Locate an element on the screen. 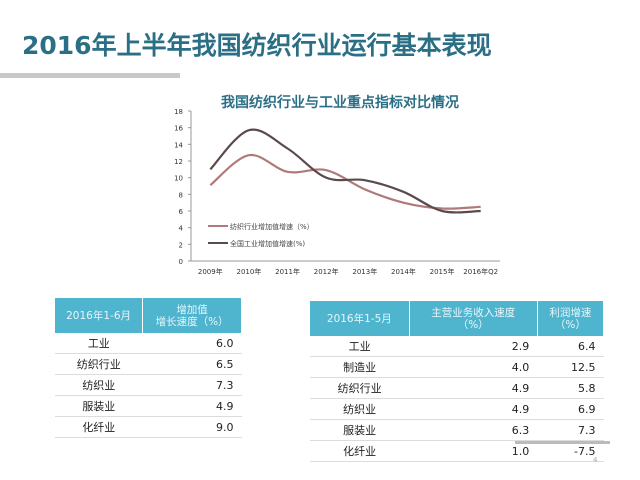  header-profit: 利润增速 （%） is located at coordinates (571, 318).